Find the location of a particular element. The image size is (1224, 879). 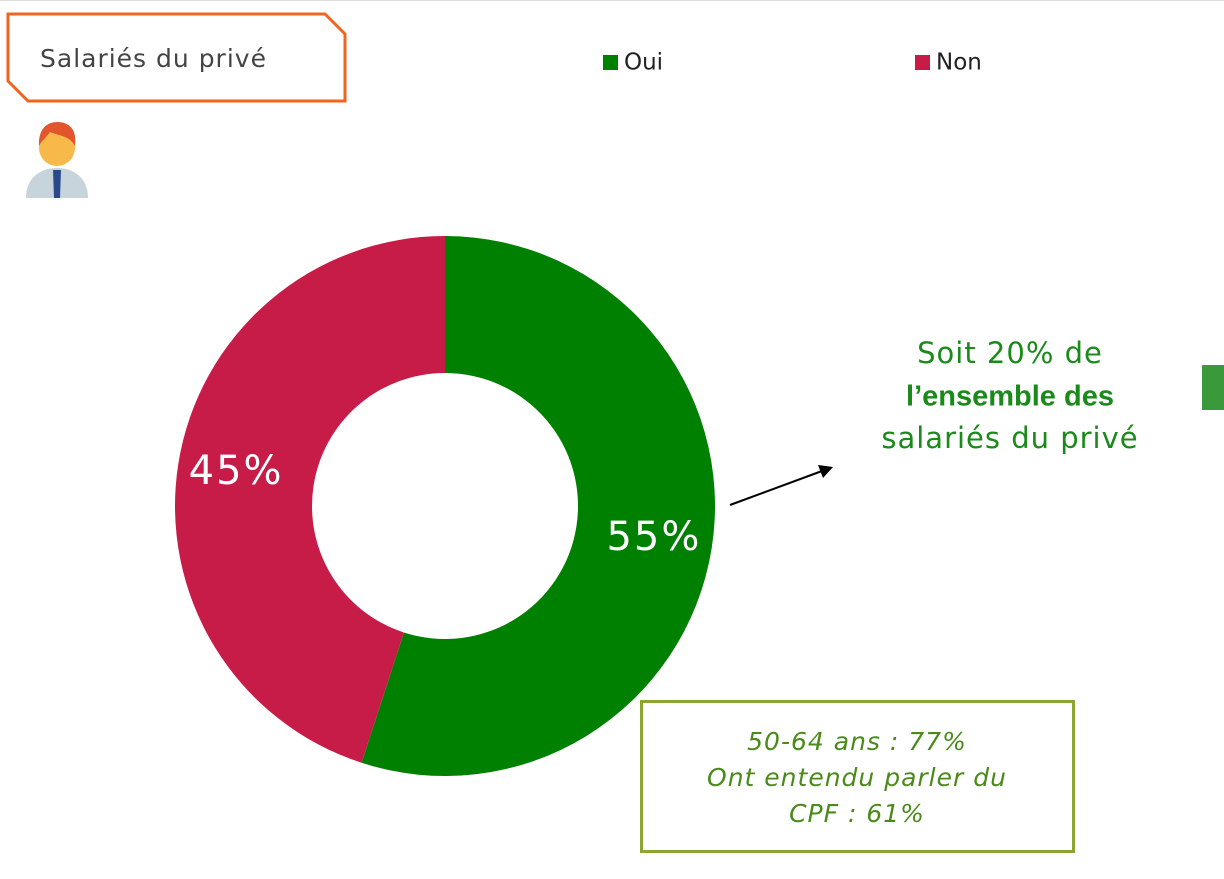

annotation: l’ensemble des is located at coordinates (1010, 397).